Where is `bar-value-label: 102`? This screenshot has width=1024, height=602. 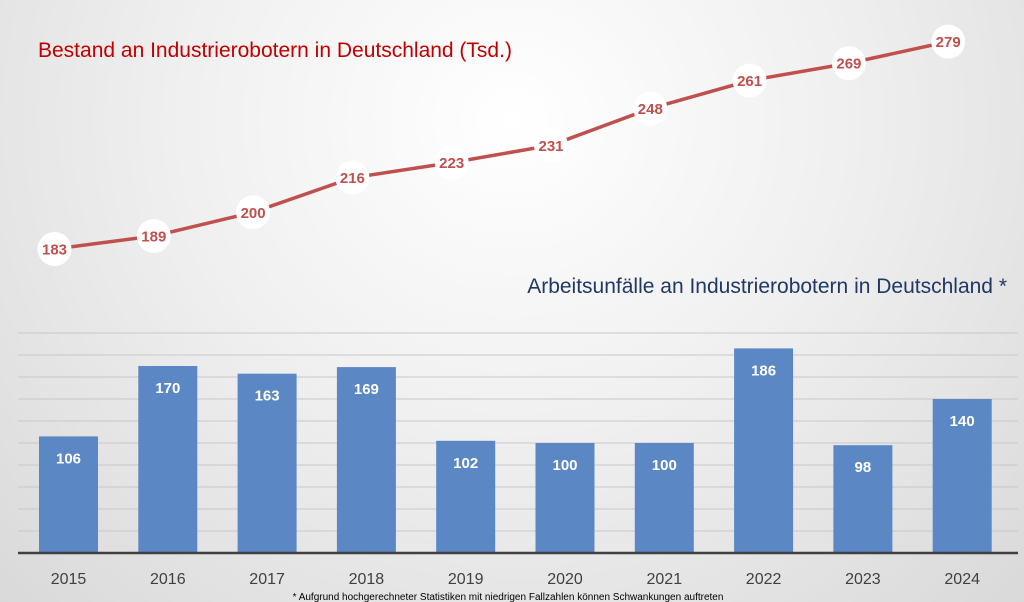 bar-value-label: 102 is located at coordinates (465, 463).